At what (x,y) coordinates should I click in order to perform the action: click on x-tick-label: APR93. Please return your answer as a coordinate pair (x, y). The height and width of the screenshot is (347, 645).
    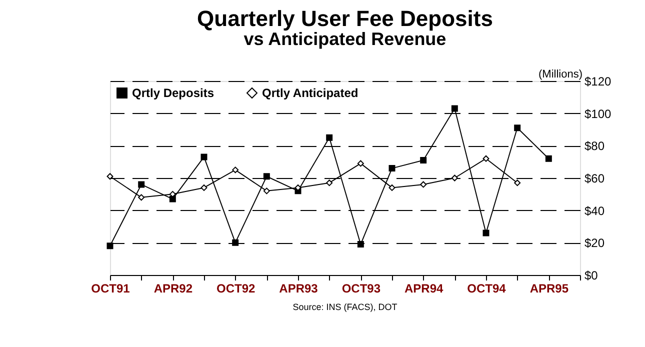
    Looking at the image, I should click on (298, 289).